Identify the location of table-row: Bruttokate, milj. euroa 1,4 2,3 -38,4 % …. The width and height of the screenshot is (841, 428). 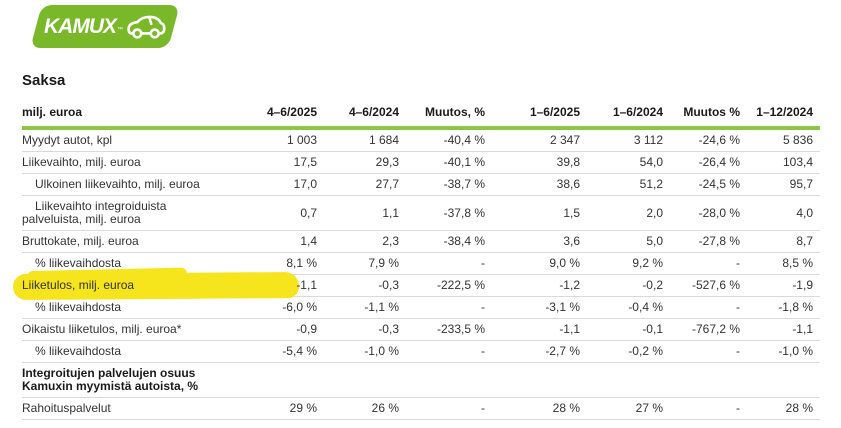
(421, 242).